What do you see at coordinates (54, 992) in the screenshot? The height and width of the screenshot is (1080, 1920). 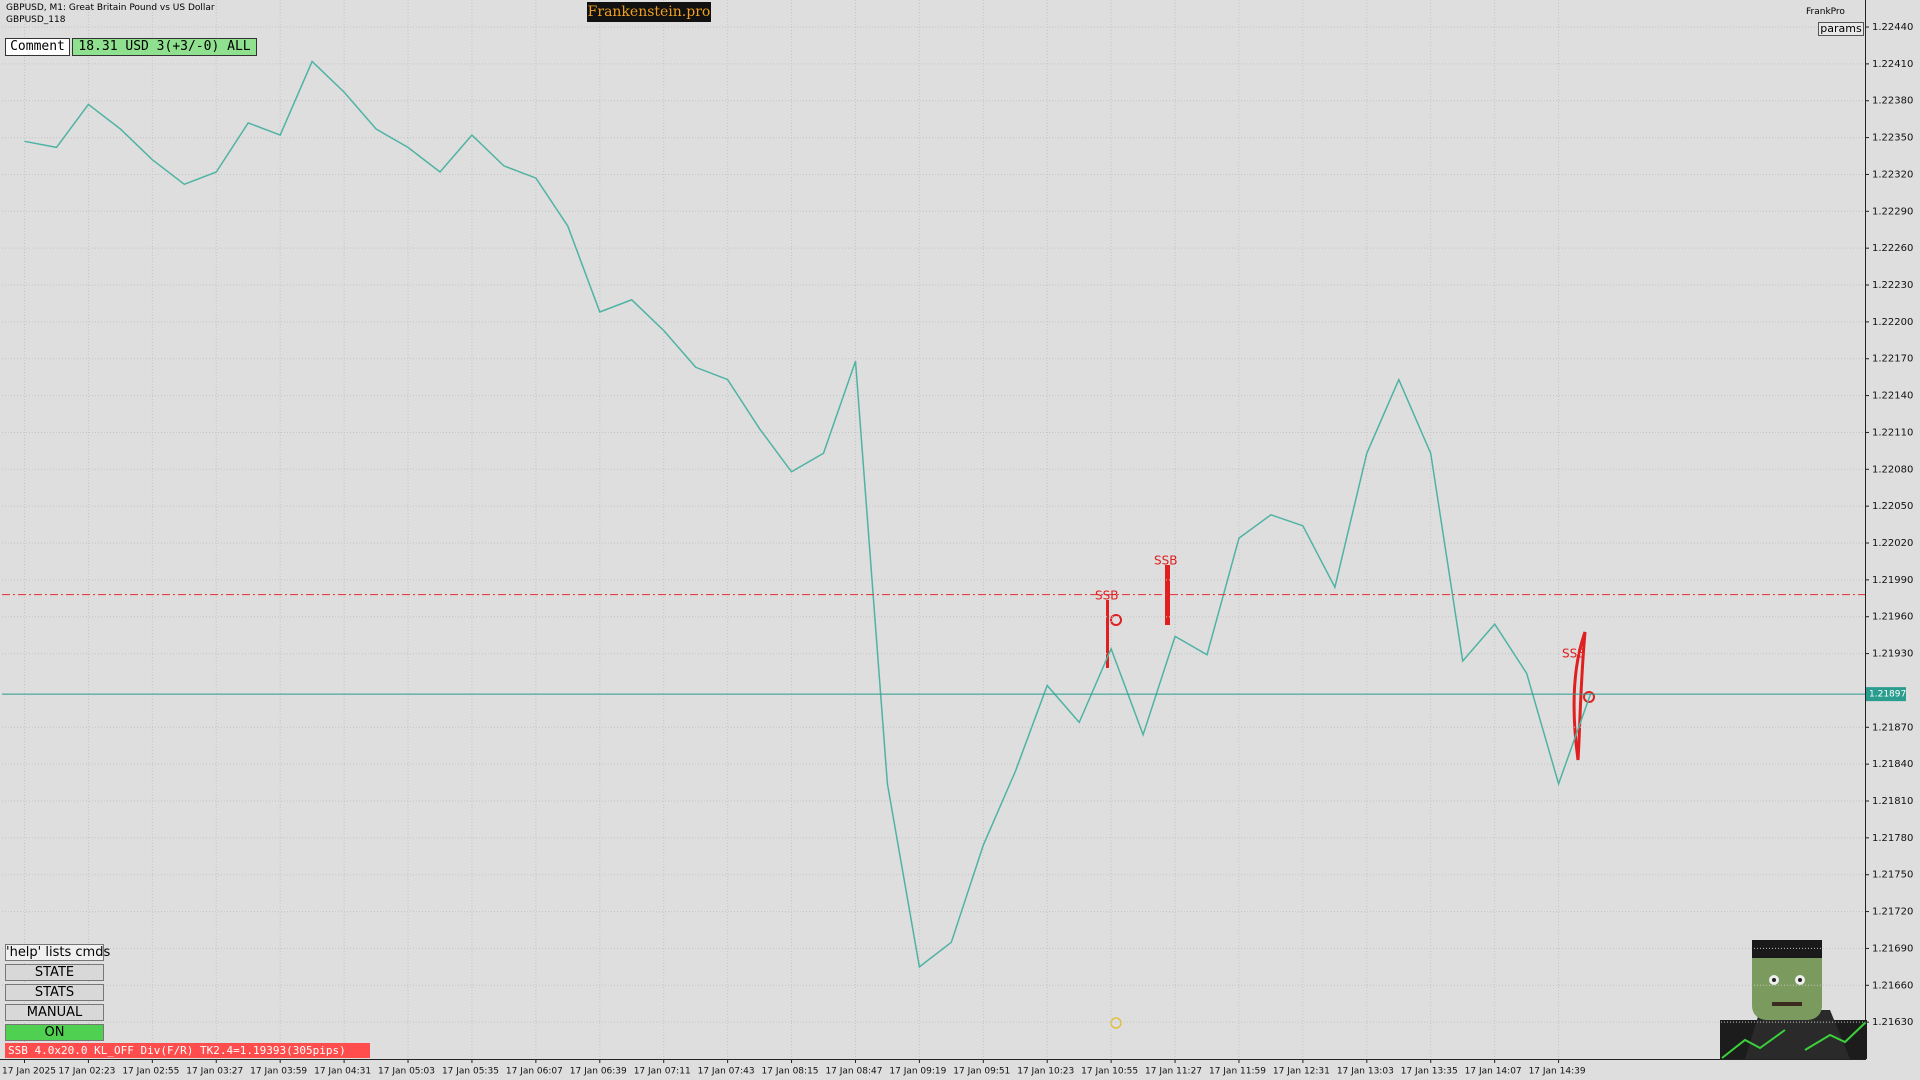 I see `stats-button: STATS` at bounding box center [54, 992].